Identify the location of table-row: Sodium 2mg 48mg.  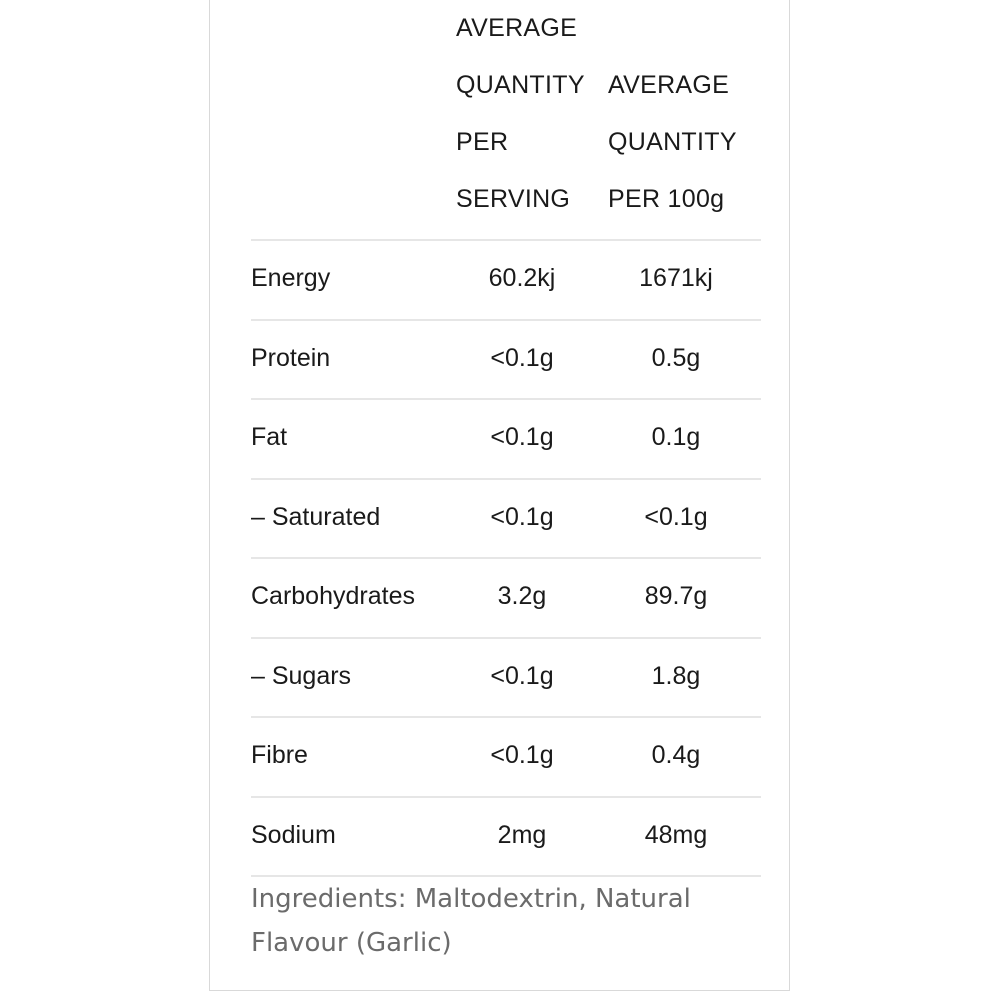
(506, 837).